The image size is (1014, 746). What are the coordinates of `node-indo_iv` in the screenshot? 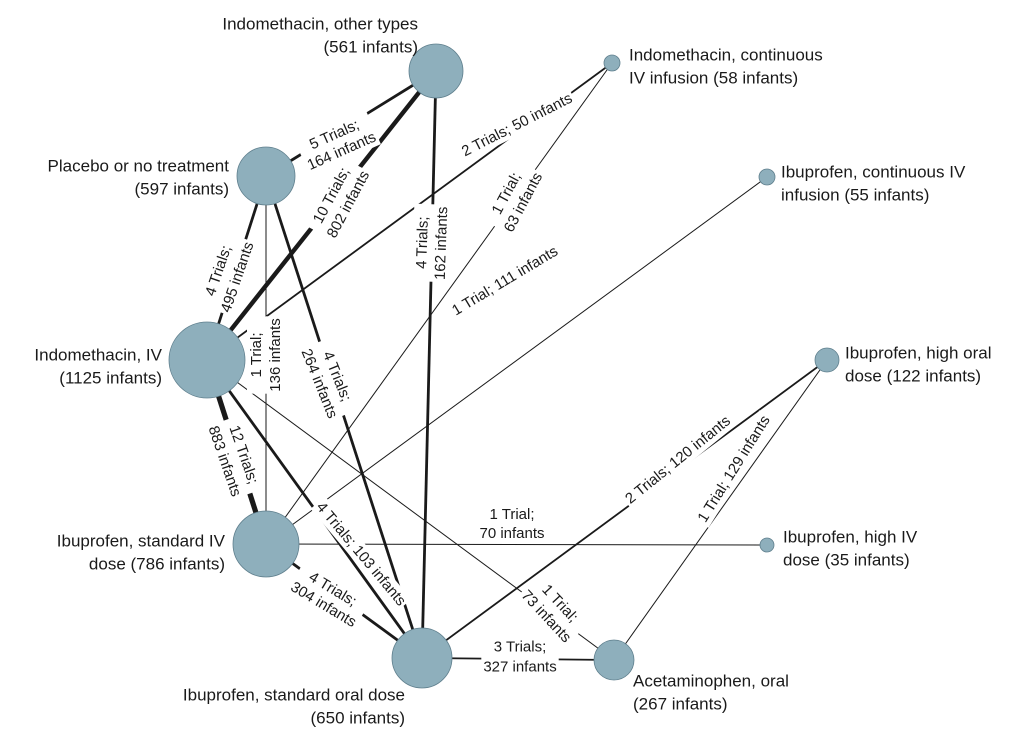 It's located at (207, 360).